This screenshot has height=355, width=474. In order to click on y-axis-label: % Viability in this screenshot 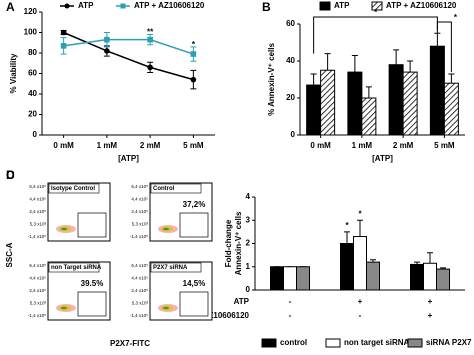, I will do `click(13, 73)`.